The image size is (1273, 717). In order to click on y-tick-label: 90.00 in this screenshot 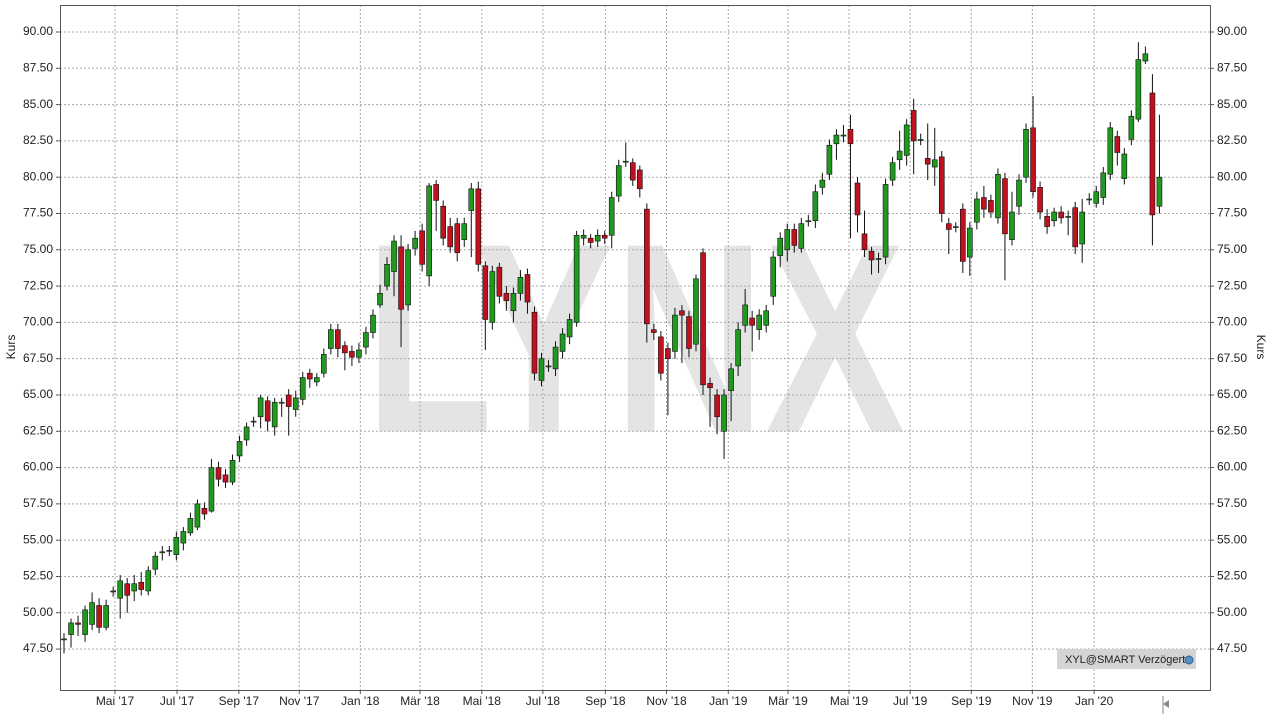, I will do `click(38, 31)`.